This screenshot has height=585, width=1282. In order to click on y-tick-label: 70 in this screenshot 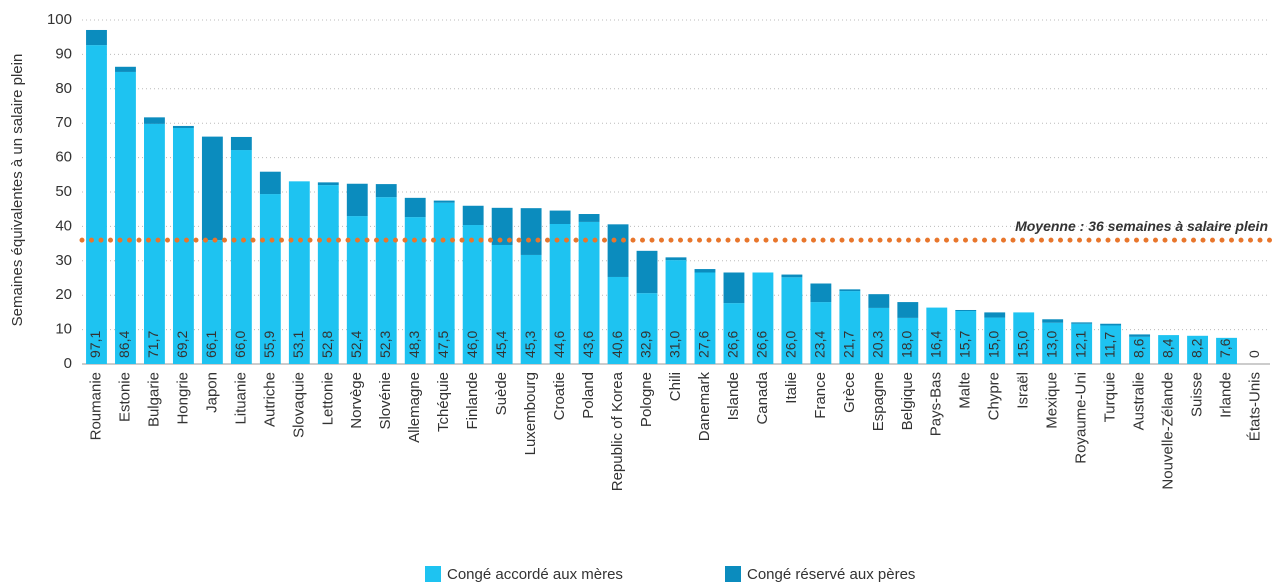, I will do `click(63, 122)`.